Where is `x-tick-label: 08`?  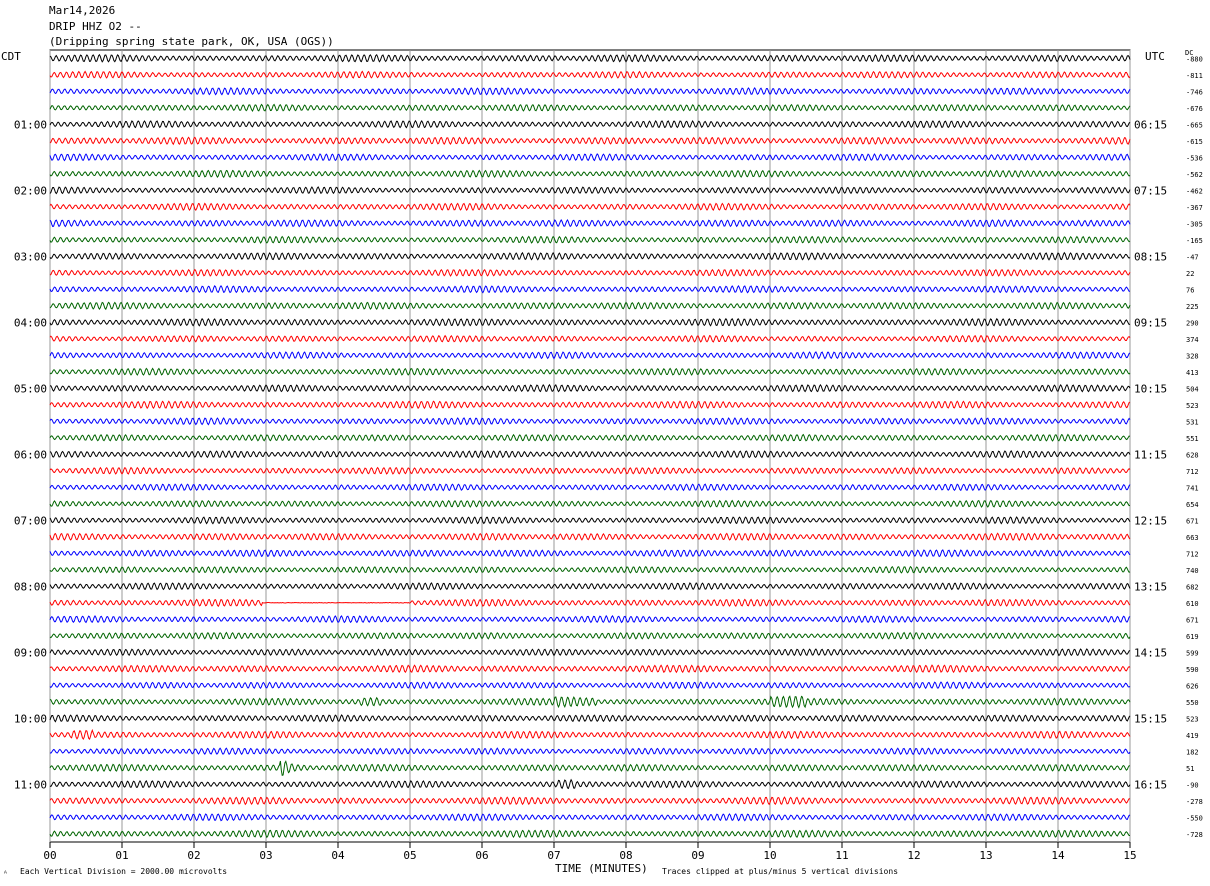
x-tick-label: 08 is located at coordinates (625, 855).